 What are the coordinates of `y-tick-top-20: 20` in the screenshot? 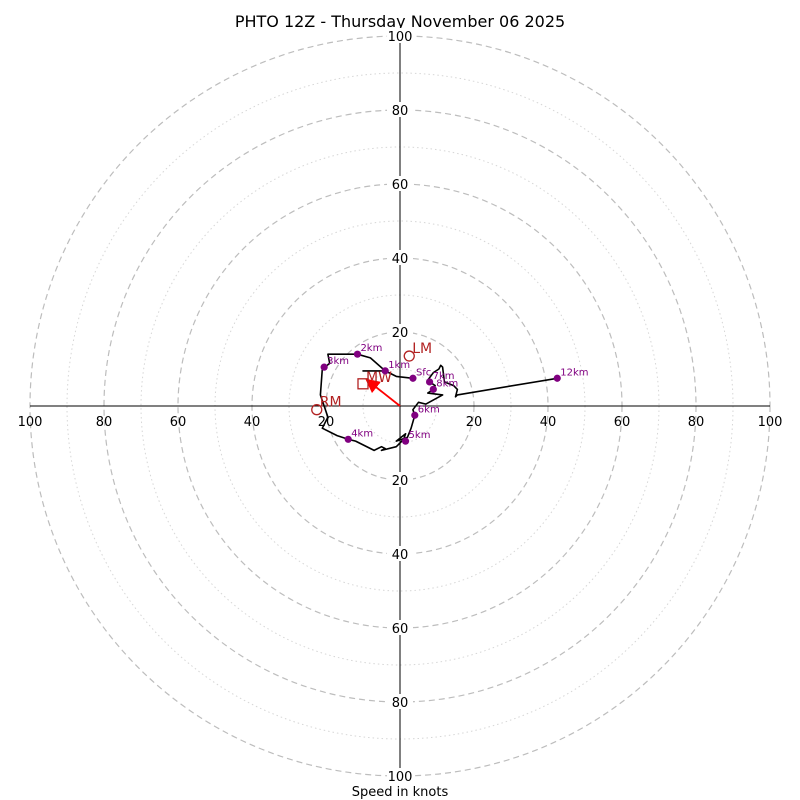 It's located at (400, 333).